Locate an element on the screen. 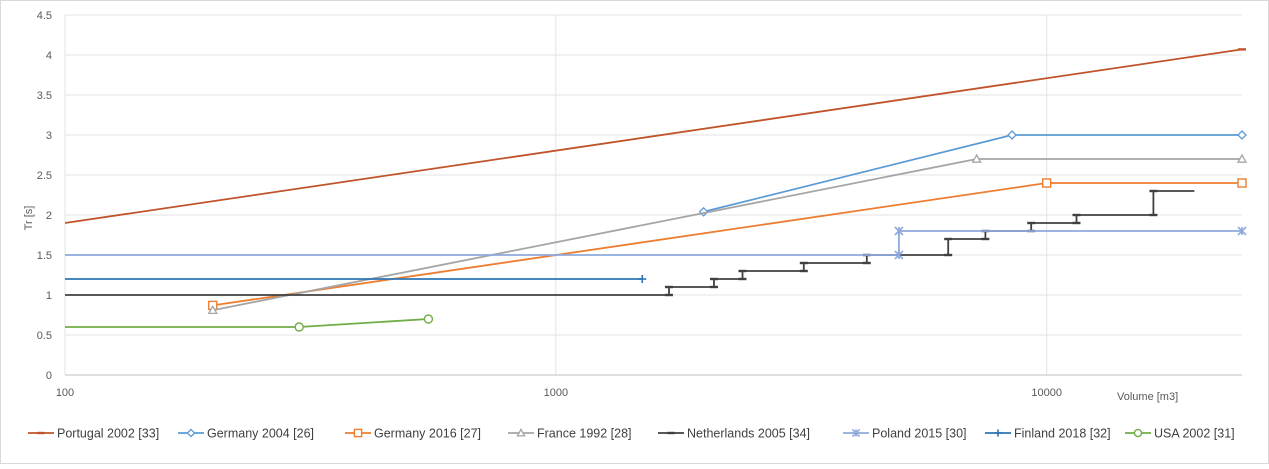 The width and height of the screenshot is (1269, 469). y-tick-label: 1.5 is located at coordinates (44, 256).